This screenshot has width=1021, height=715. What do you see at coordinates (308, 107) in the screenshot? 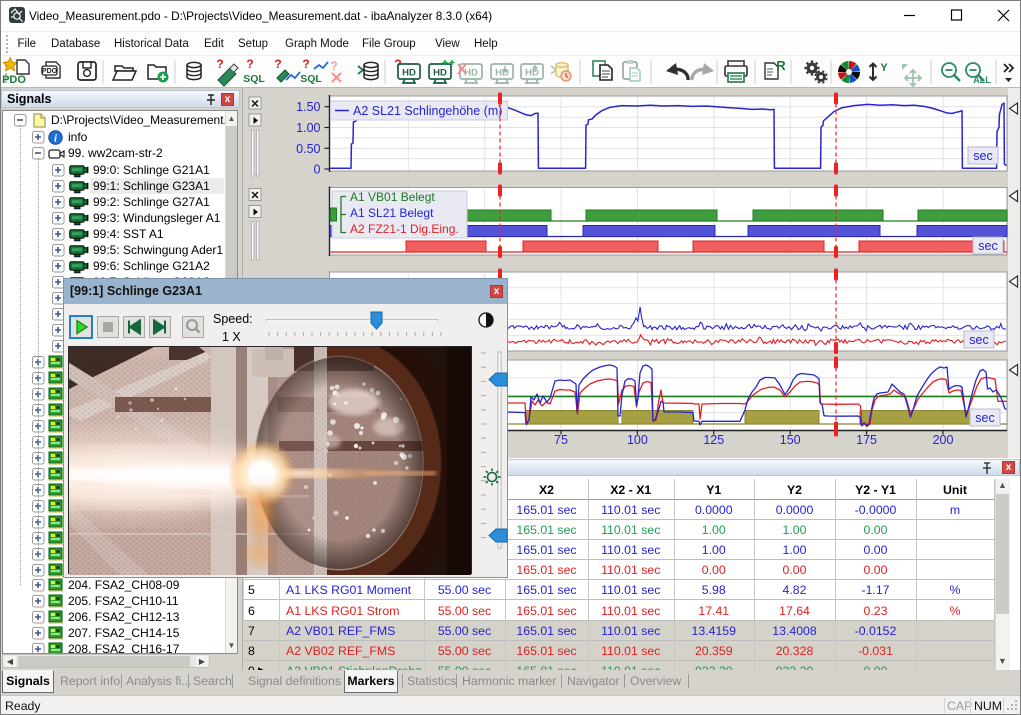
I see `svg-text: 1.50` at bounding box center [308, 107].